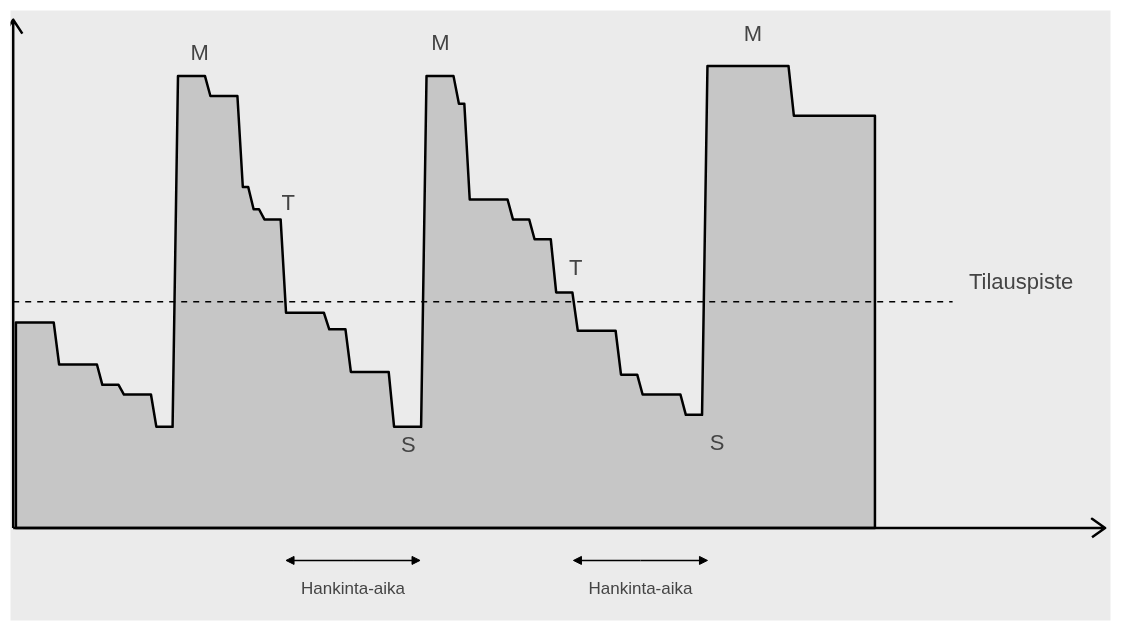 This screenshot has height=639, width=1130. I want to click on ref-line-label: Tilauspiste, so click(1021, 281).